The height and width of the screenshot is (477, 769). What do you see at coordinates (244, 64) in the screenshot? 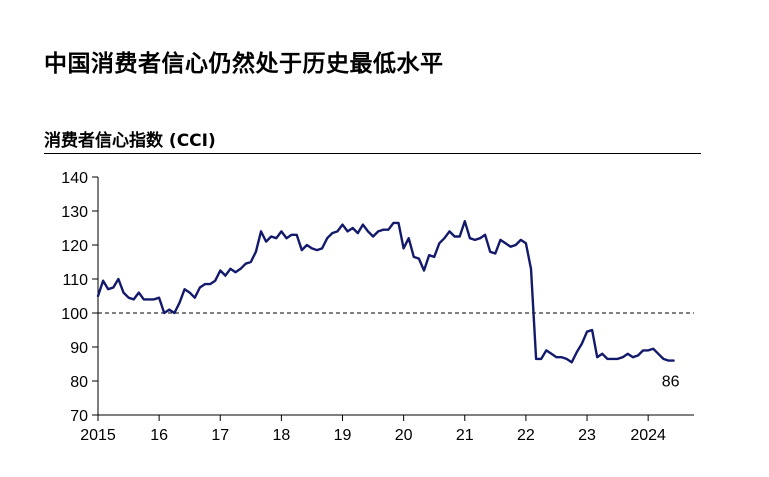
I see `page-headline: 中国消费者信心仍然处于历史最低水平` at bounding box center [244, 64].